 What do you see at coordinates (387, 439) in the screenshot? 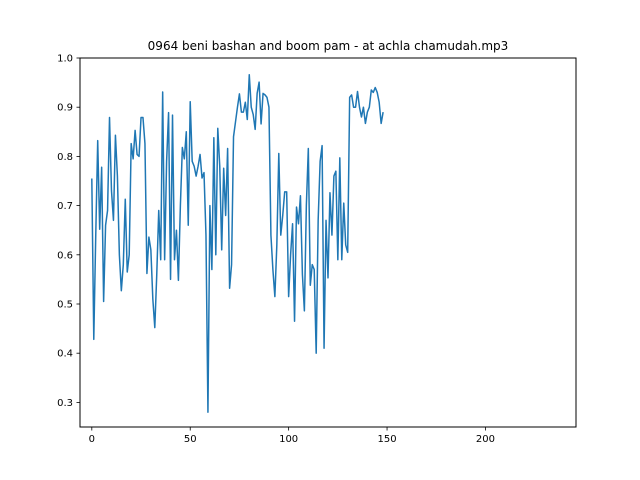
I see `x-tick-label: 150` at bounding box center [387, 439].